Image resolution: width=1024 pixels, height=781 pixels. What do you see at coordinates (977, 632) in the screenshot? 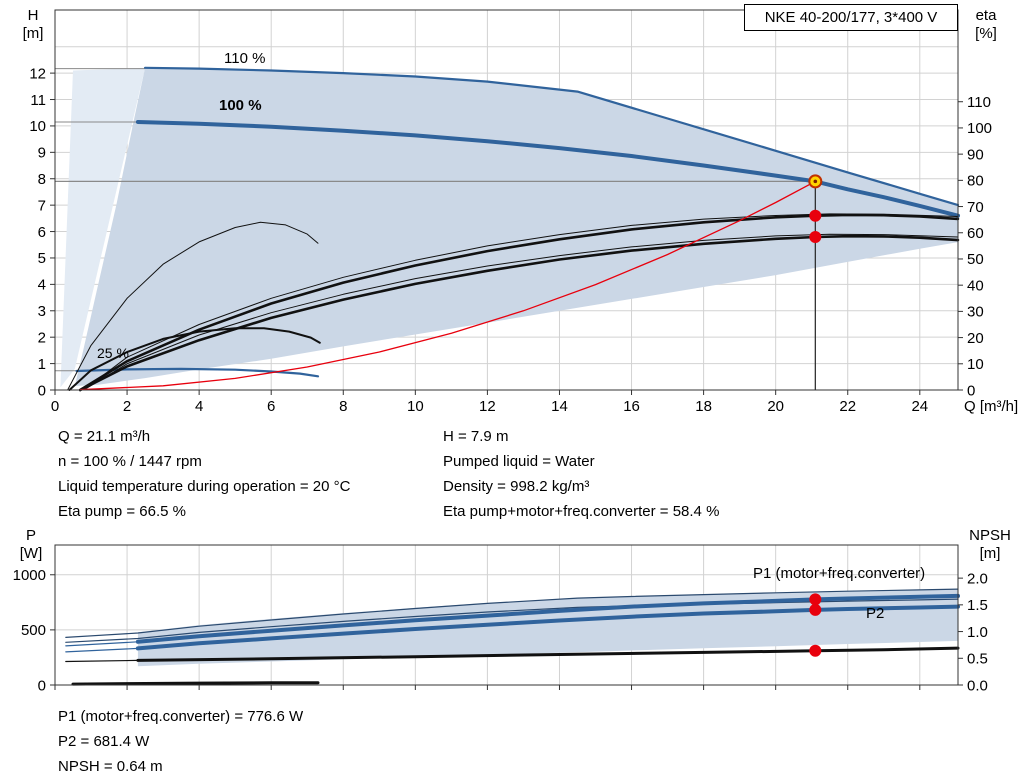
I see `svg-text: 1.0` at bounding box center [977, 632].